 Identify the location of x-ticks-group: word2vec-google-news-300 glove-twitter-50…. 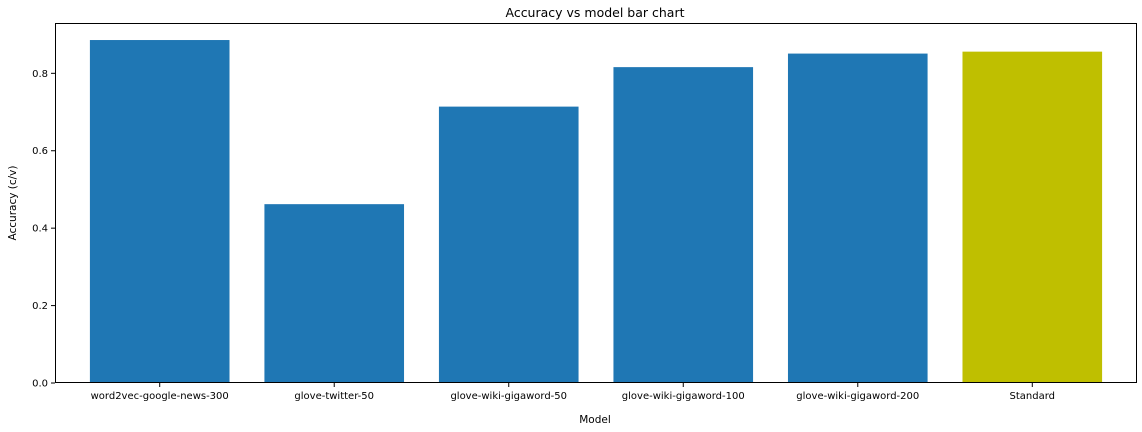
(573, 392).